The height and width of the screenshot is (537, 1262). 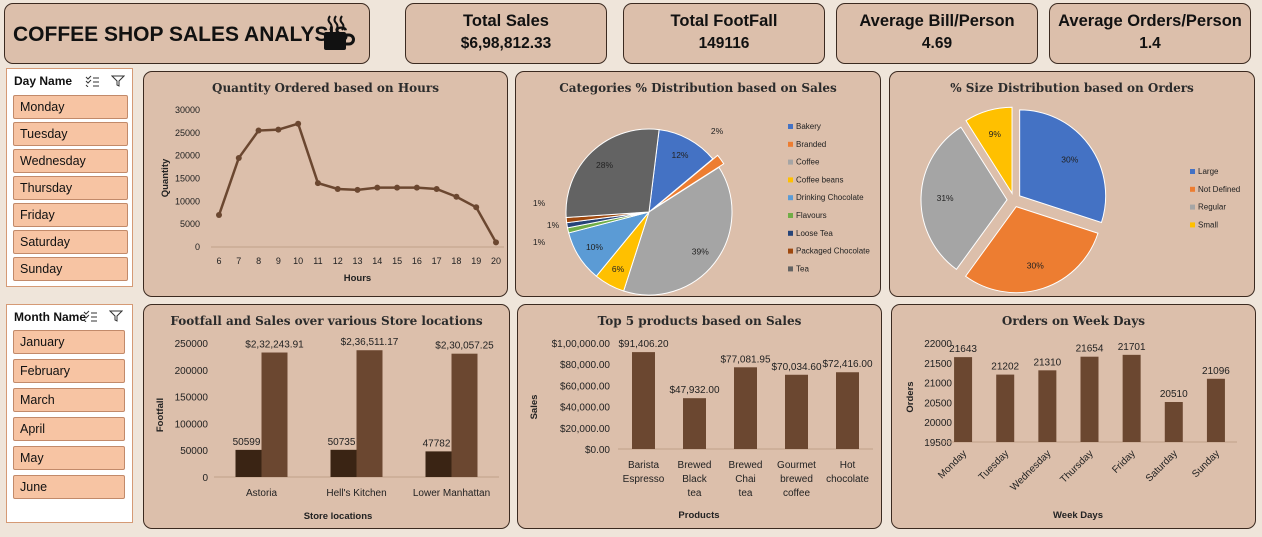 What do you see at coordinates (69, 342) in the screenshot?
I see `slicer-item-january: January` at bounding box center [69, 342].